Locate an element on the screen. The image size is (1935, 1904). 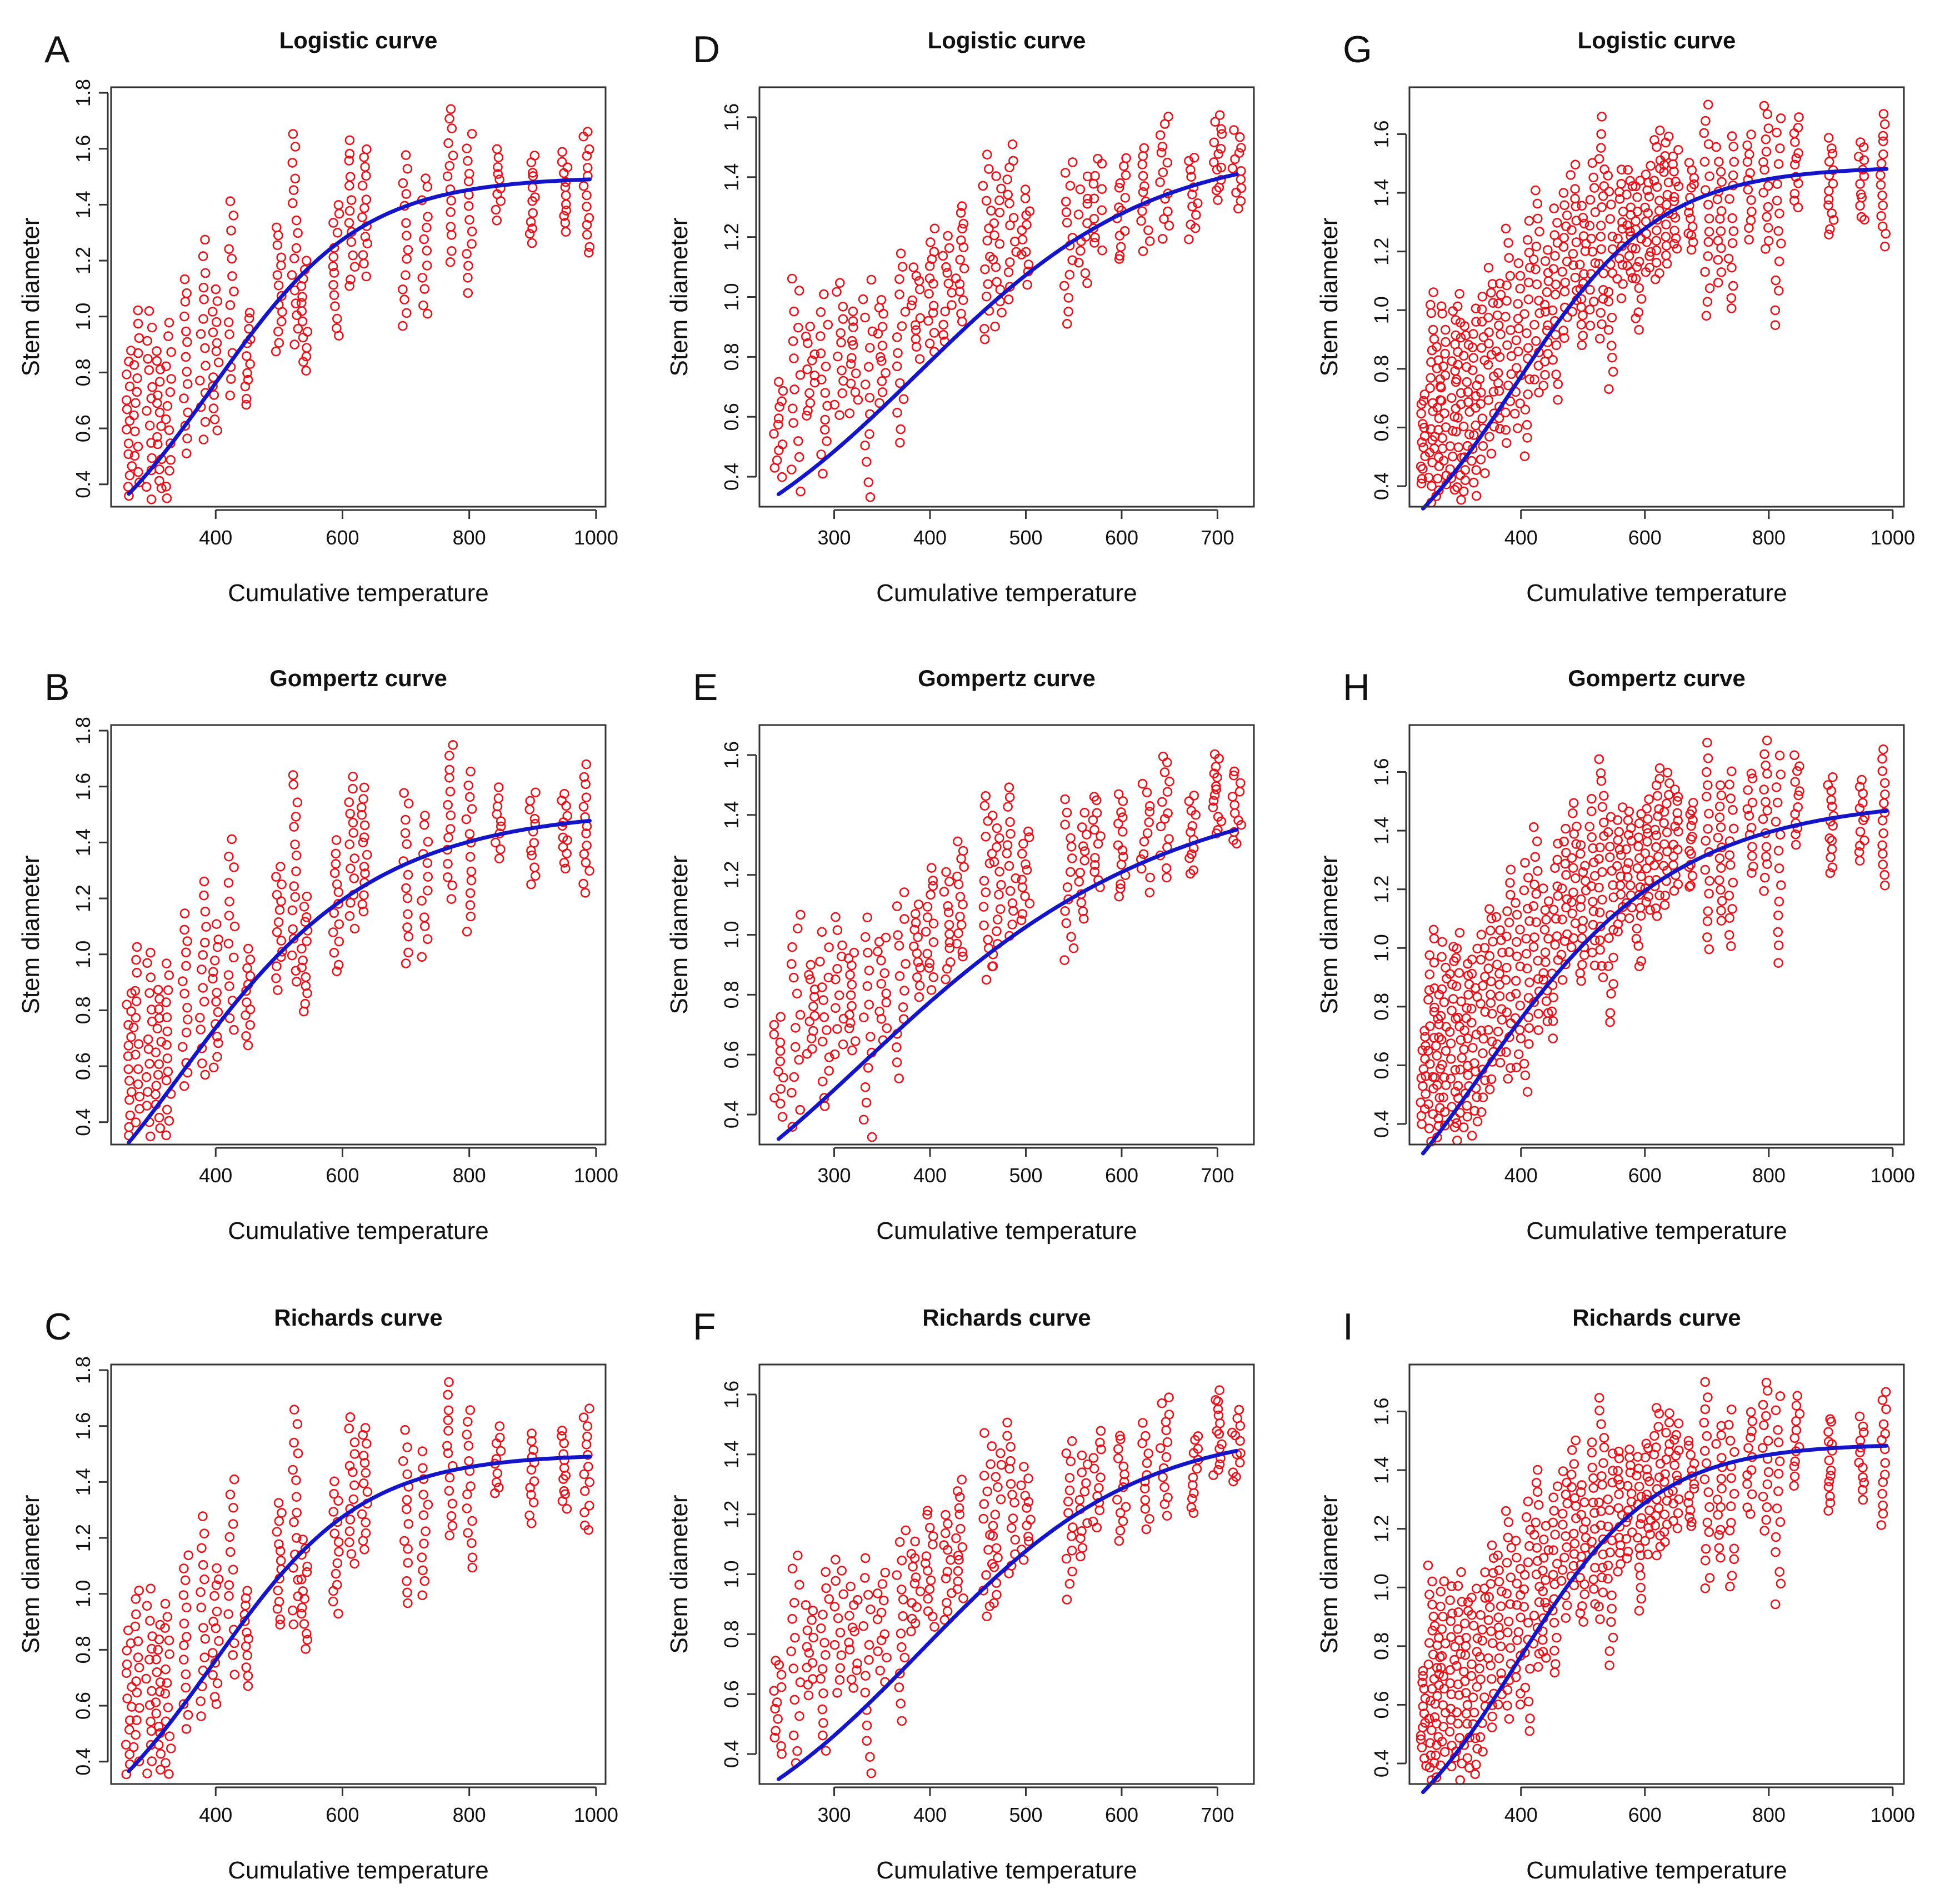
data-points is located at coordinates (1007, 1581).